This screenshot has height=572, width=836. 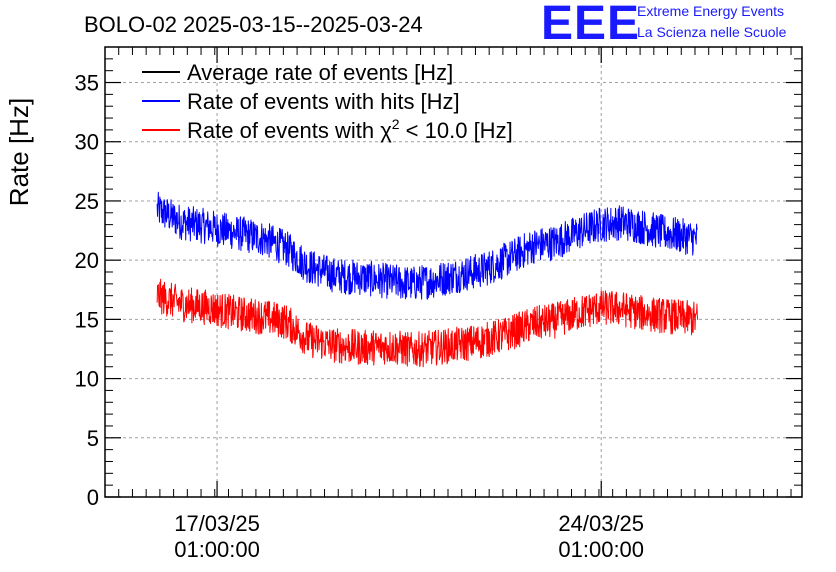 I want to click on x-tick-date-label: 24/03/25, so click(x=601, y=523).